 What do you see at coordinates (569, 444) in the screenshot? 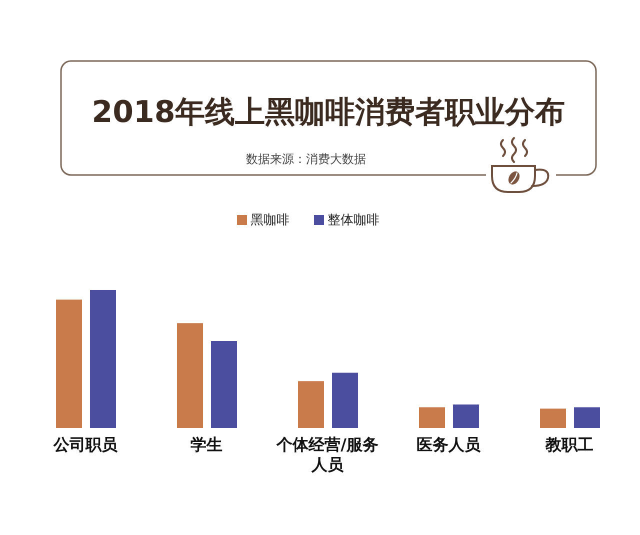
I see `x-tick-label: 教职工` at bounding box center [569, 444].